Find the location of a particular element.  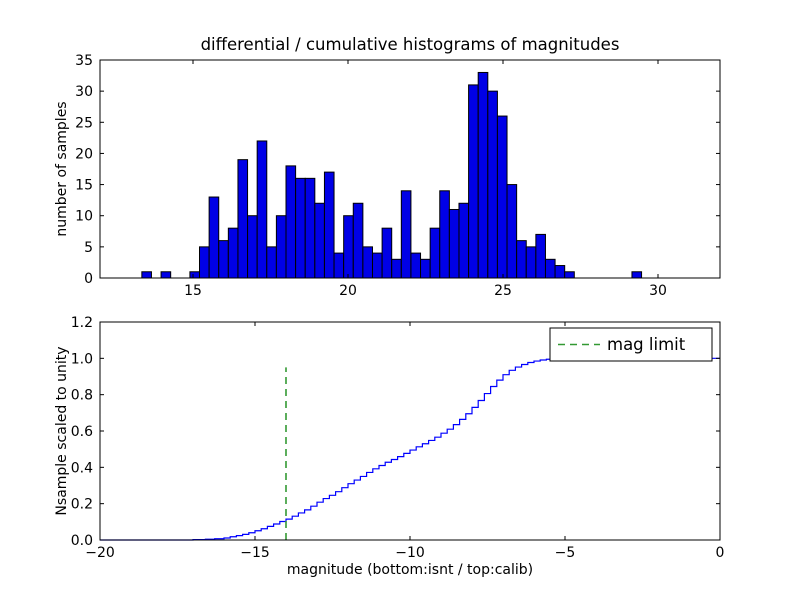

x-axis-label: magnitude (bottom:isnt / top:calib) is located at coordinates (410, 570).